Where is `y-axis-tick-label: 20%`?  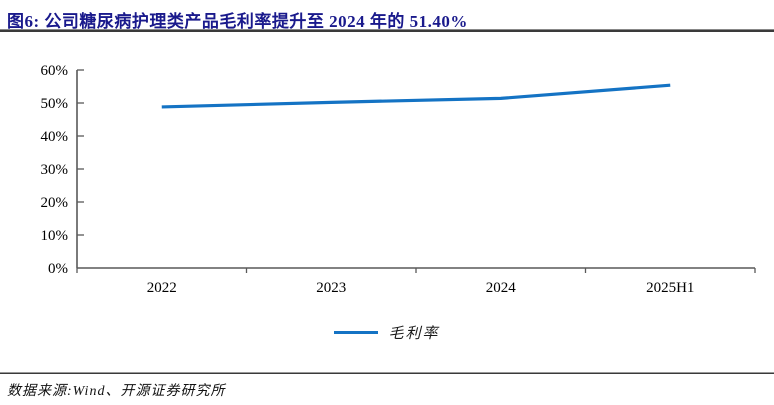 y-axis-tick-label: 20% is located at coordinates (55, 203).